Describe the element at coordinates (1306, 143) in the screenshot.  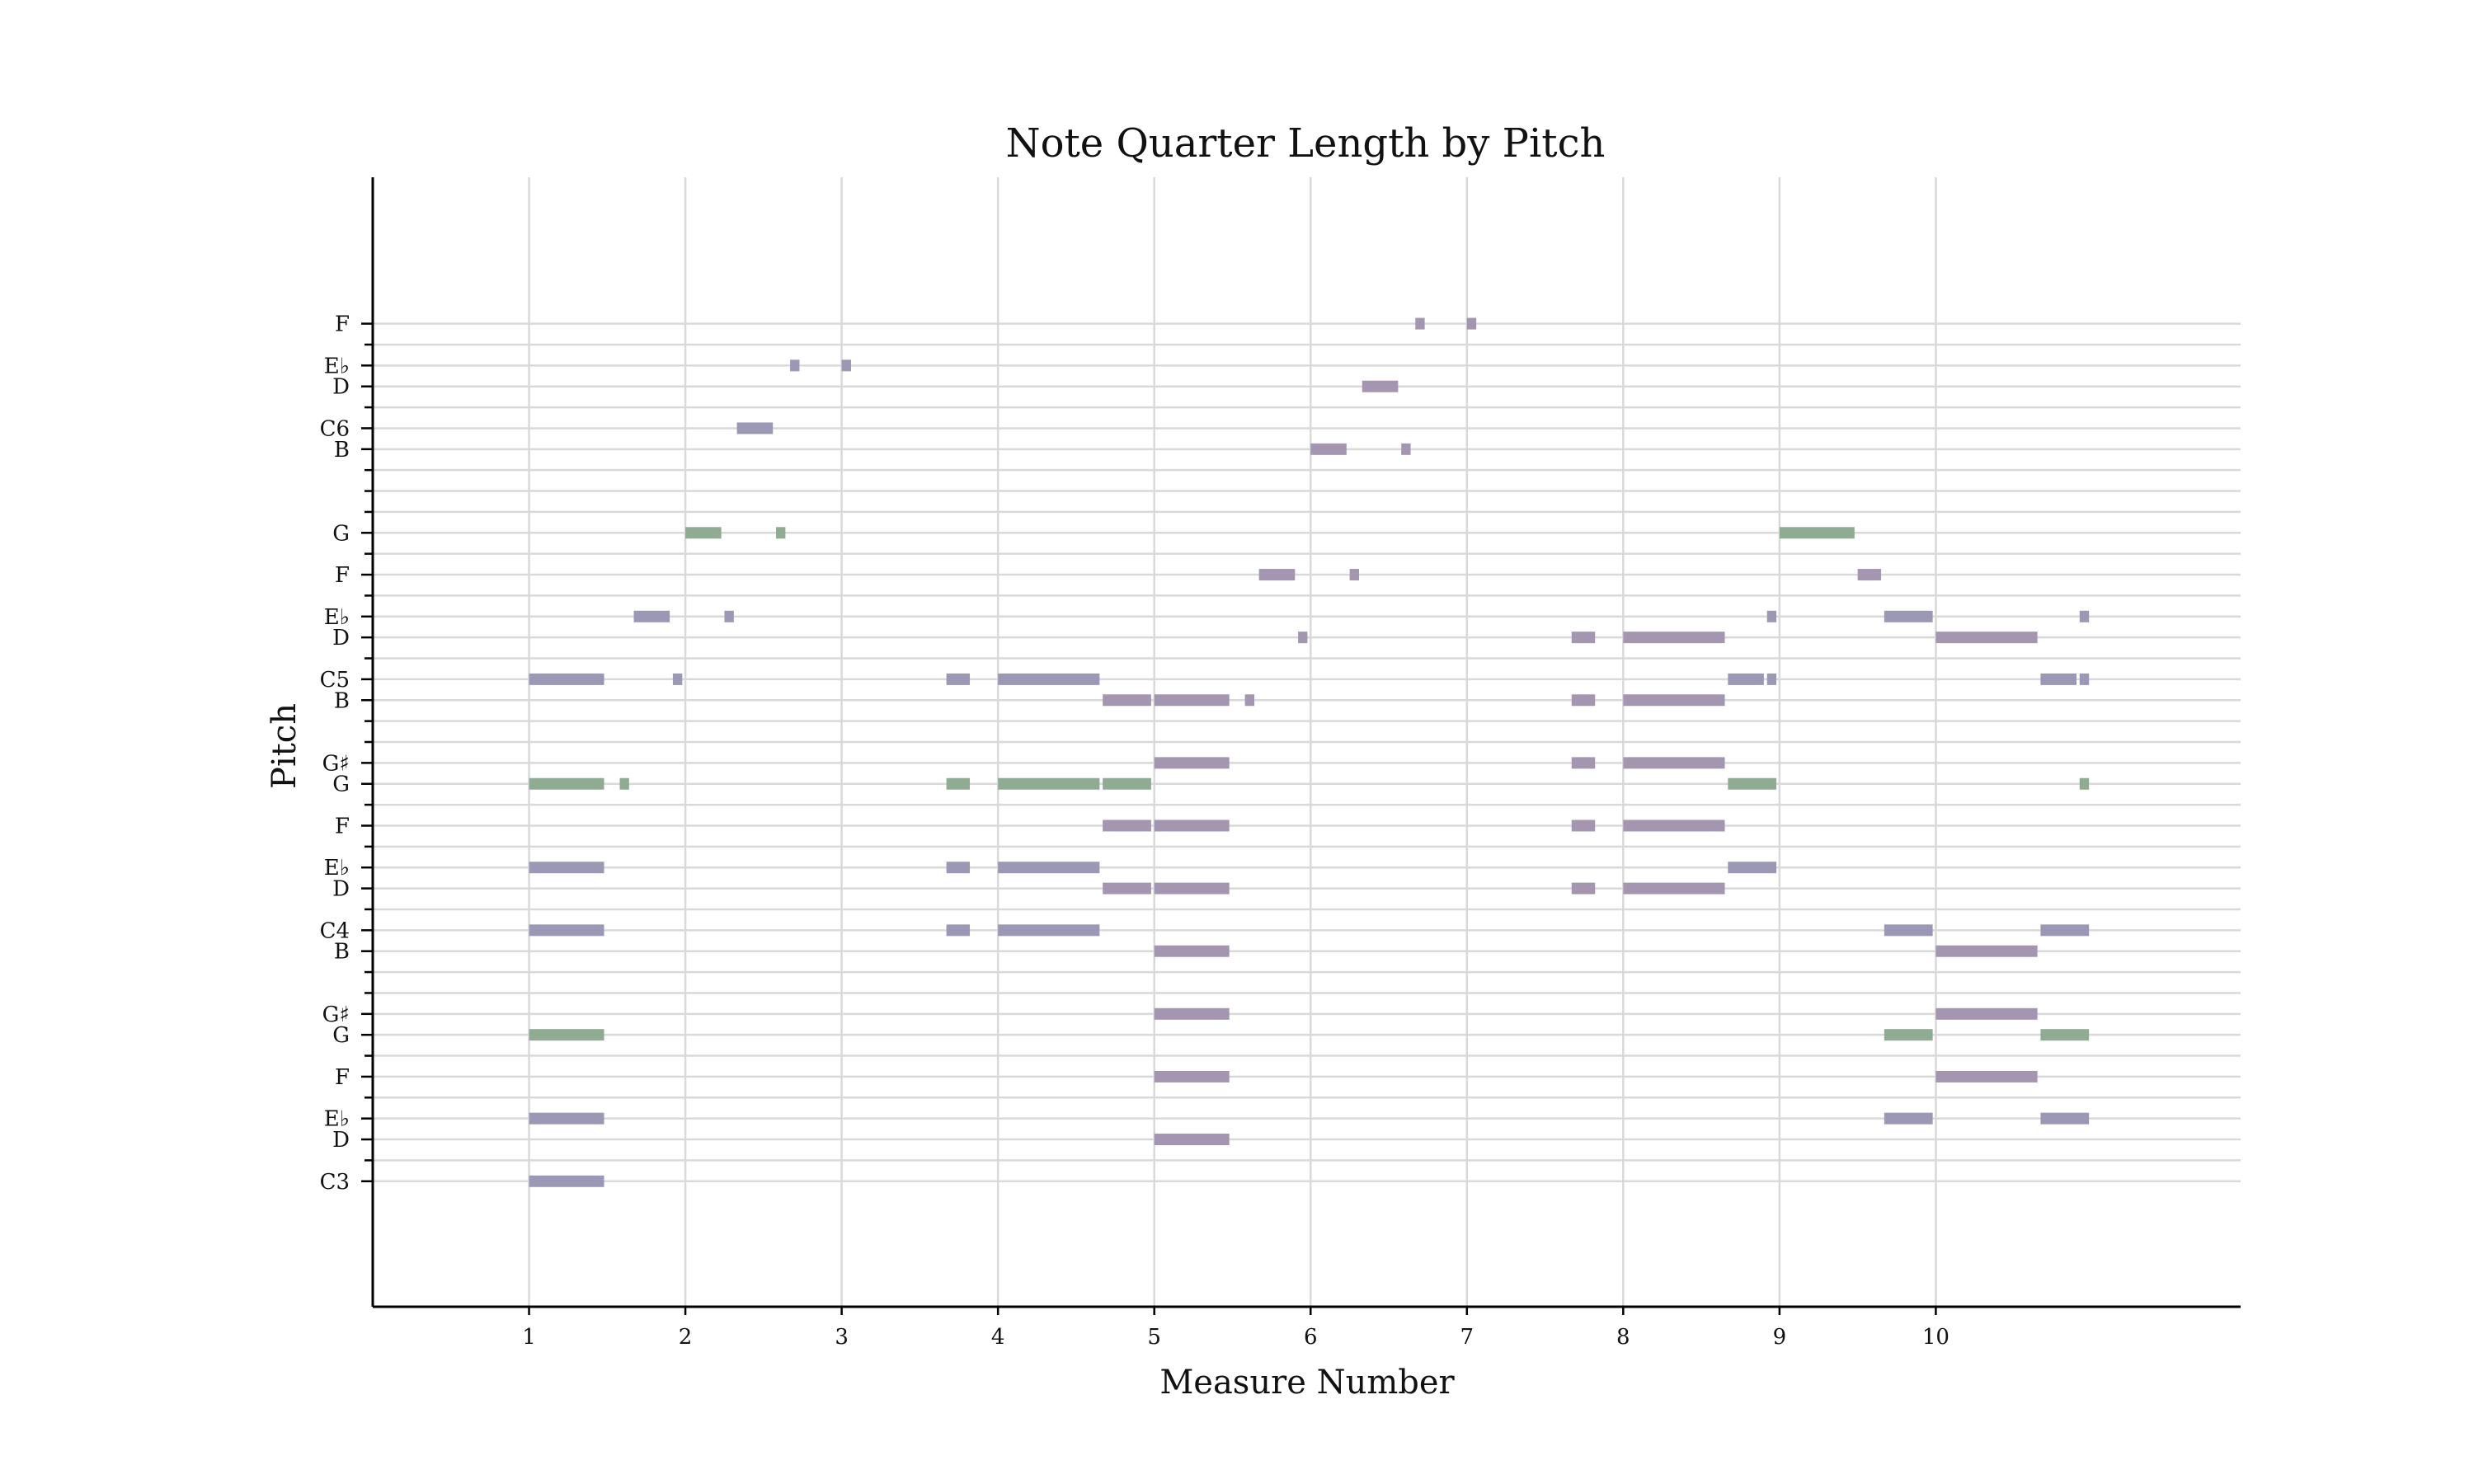
I see `chart-title: Note Quarter Length by Pitch` at that location.